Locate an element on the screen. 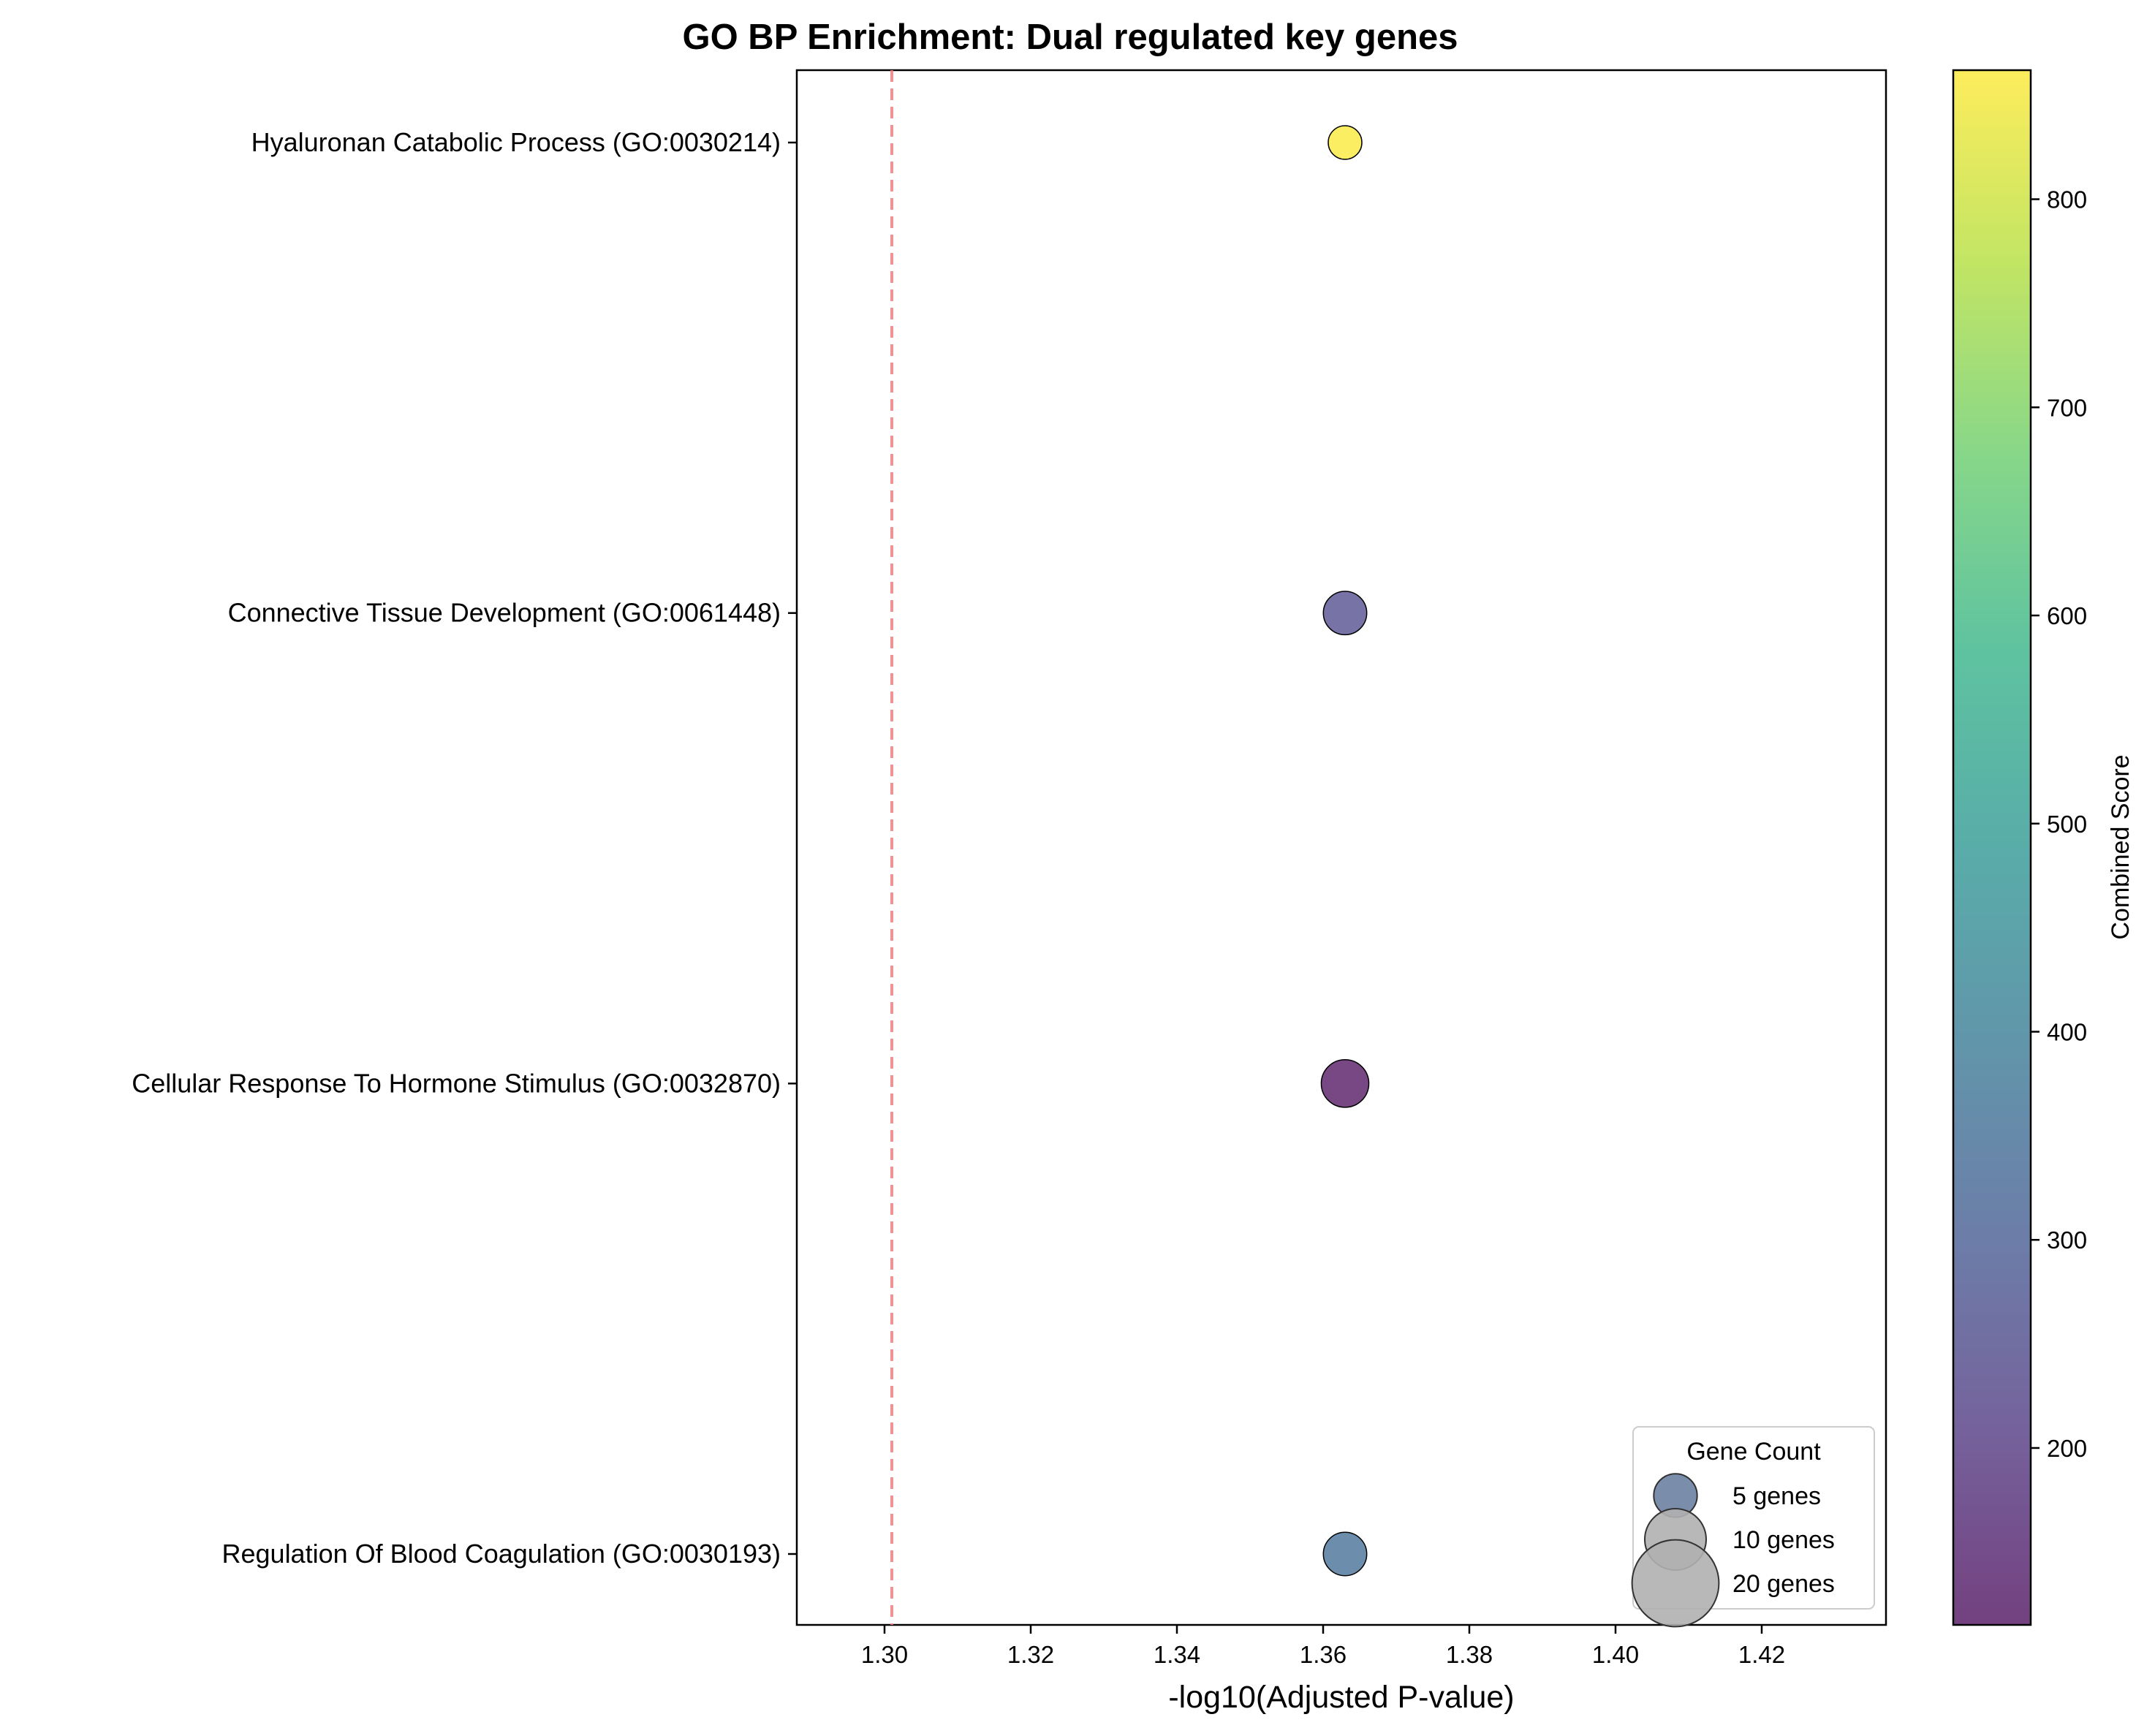  colorbar-ticks: 200 300 400 500 600 700 800 is located at coordinates (2059, 824).